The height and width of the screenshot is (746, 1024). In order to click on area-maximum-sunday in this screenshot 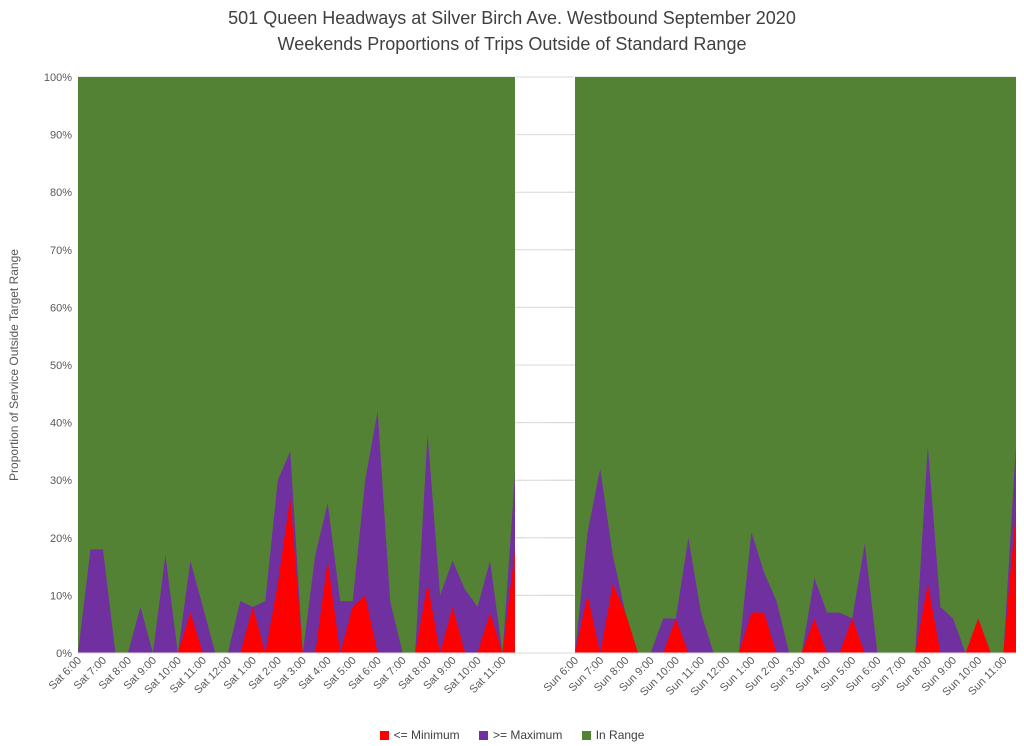, I will do `click(795, 549)`.